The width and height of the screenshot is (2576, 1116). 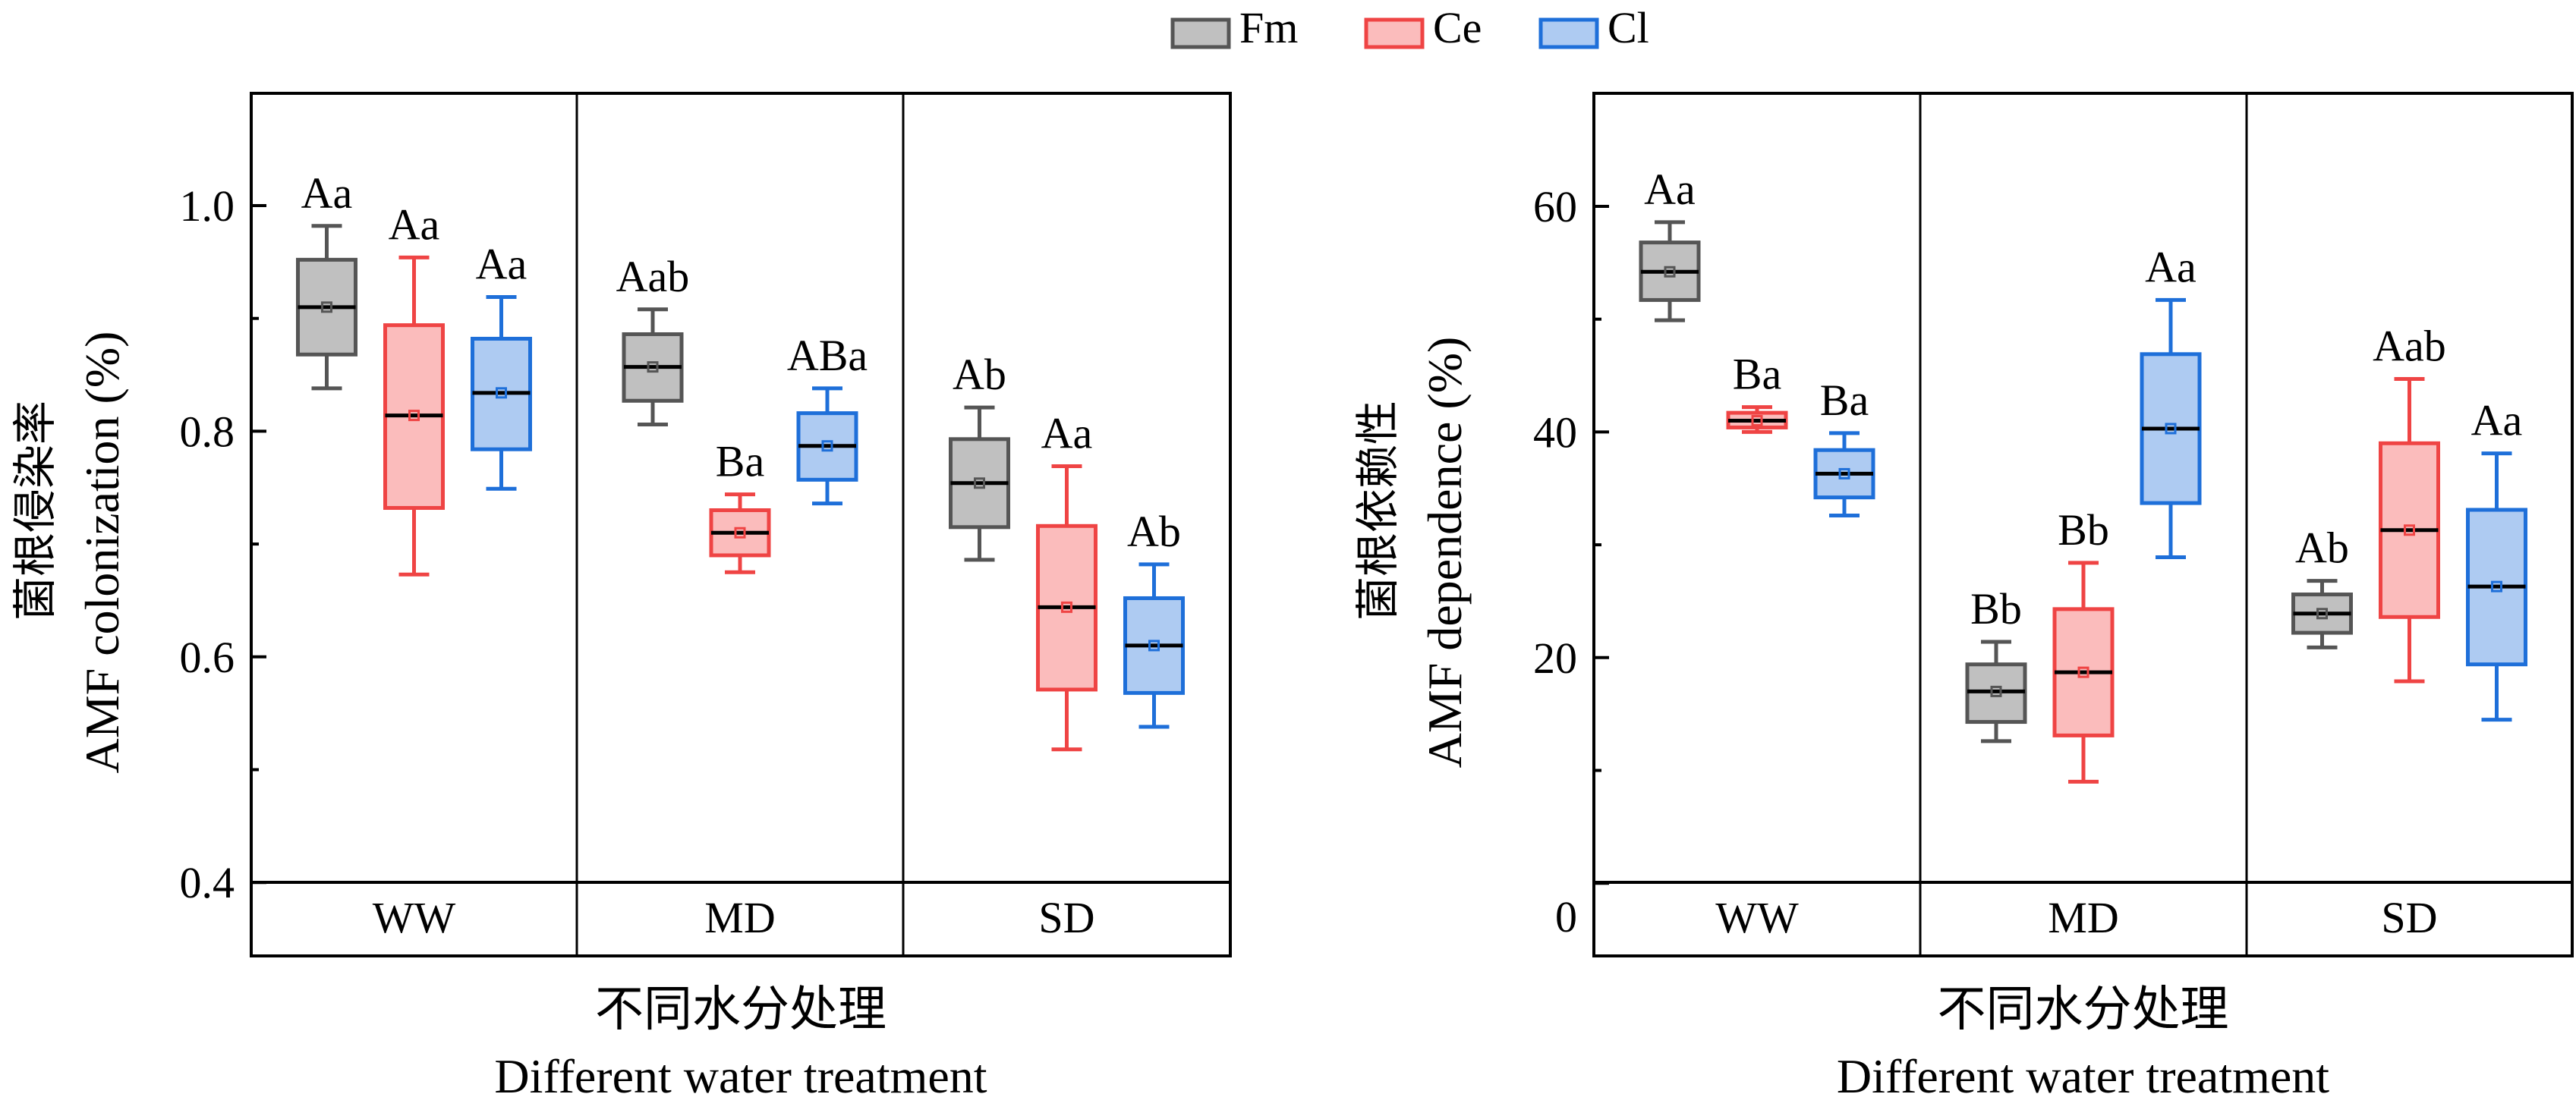 What do you see at coordinates (1996, 663) in the screenshot?
I see `box-fm-md: Bb` at bounding box center [1996, 663].